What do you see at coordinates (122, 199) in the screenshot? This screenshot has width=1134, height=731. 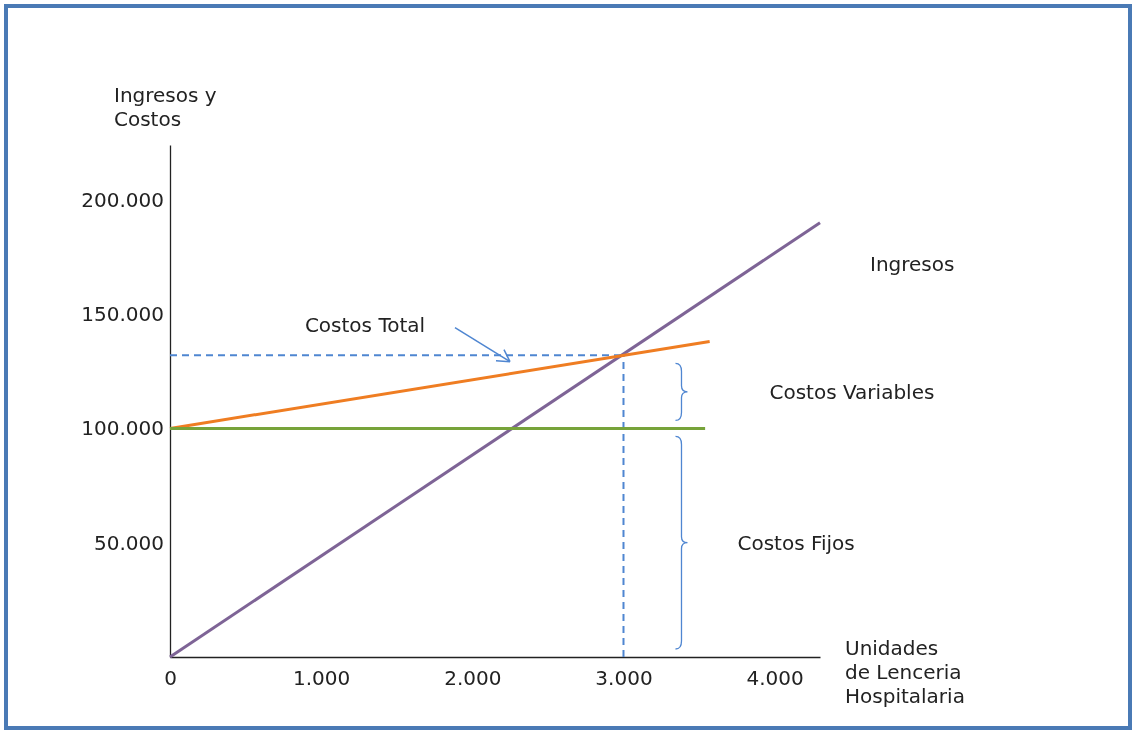 I see `y-tick-label: 200.000` at bounding box center [122, 199].